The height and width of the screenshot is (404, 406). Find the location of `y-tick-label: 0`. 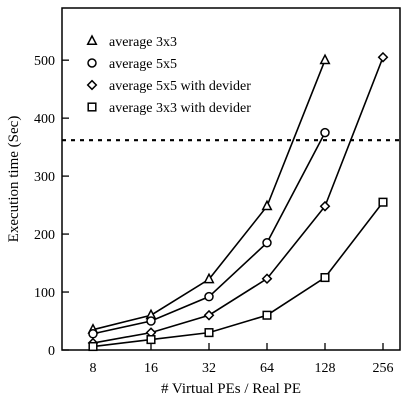

y-tick-label: 0 is located at coordinates (51, 351).